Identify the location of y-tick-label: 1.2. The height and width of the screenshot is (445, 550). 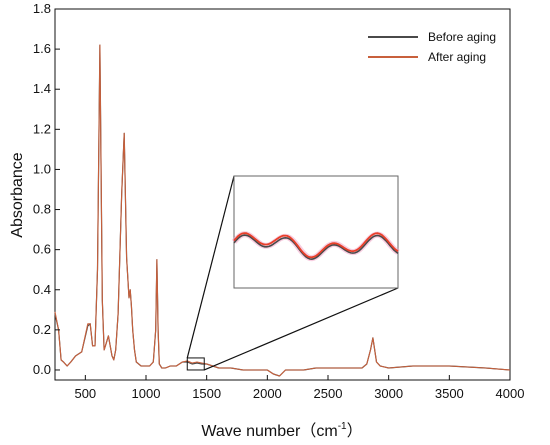
(42, 128).